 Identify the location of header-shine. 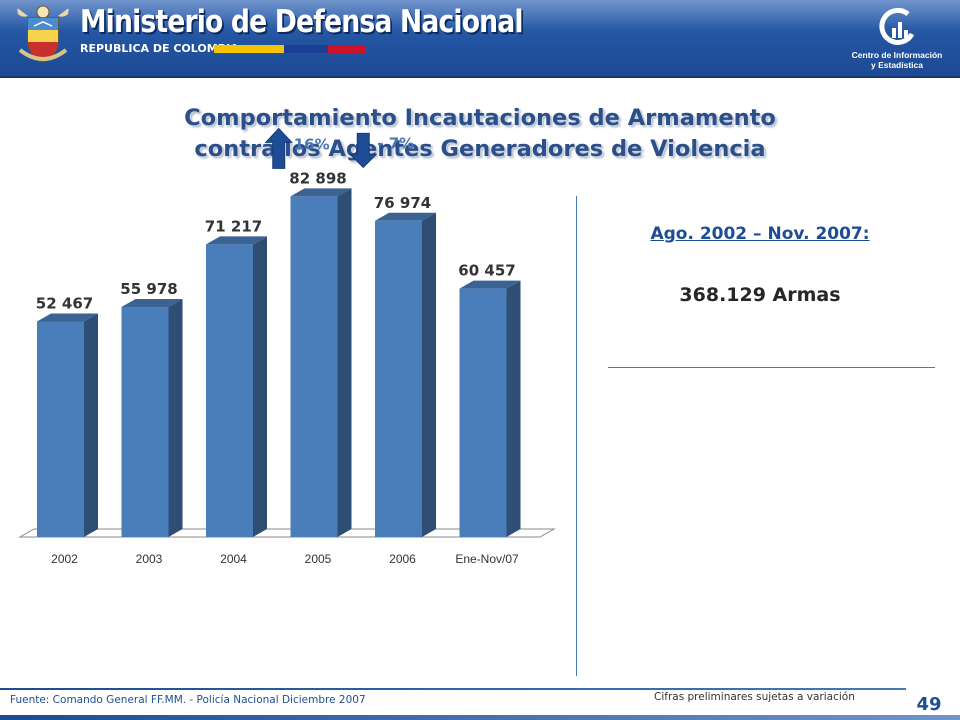
(480, 15).